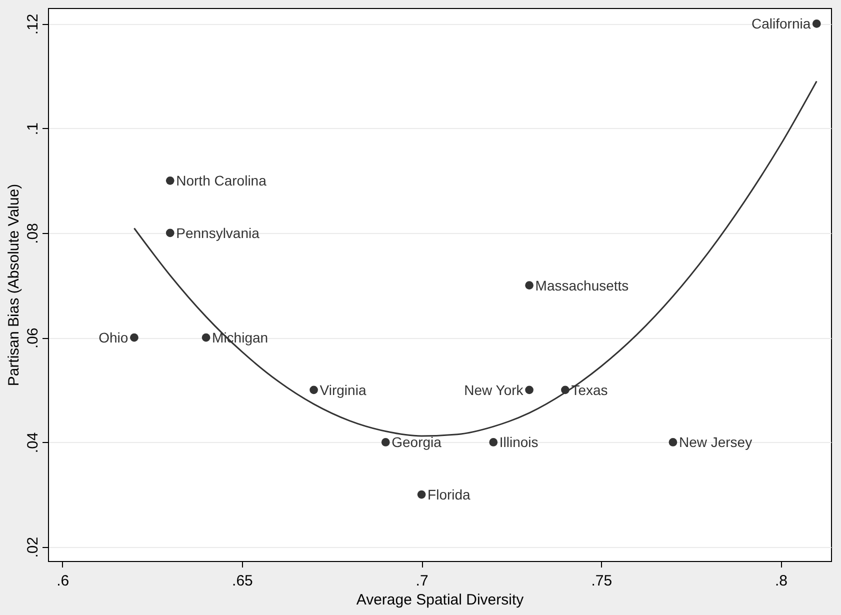  Describe the element at coordinates (781, 24) in the screenshot. I see `data-label: California` at that location.